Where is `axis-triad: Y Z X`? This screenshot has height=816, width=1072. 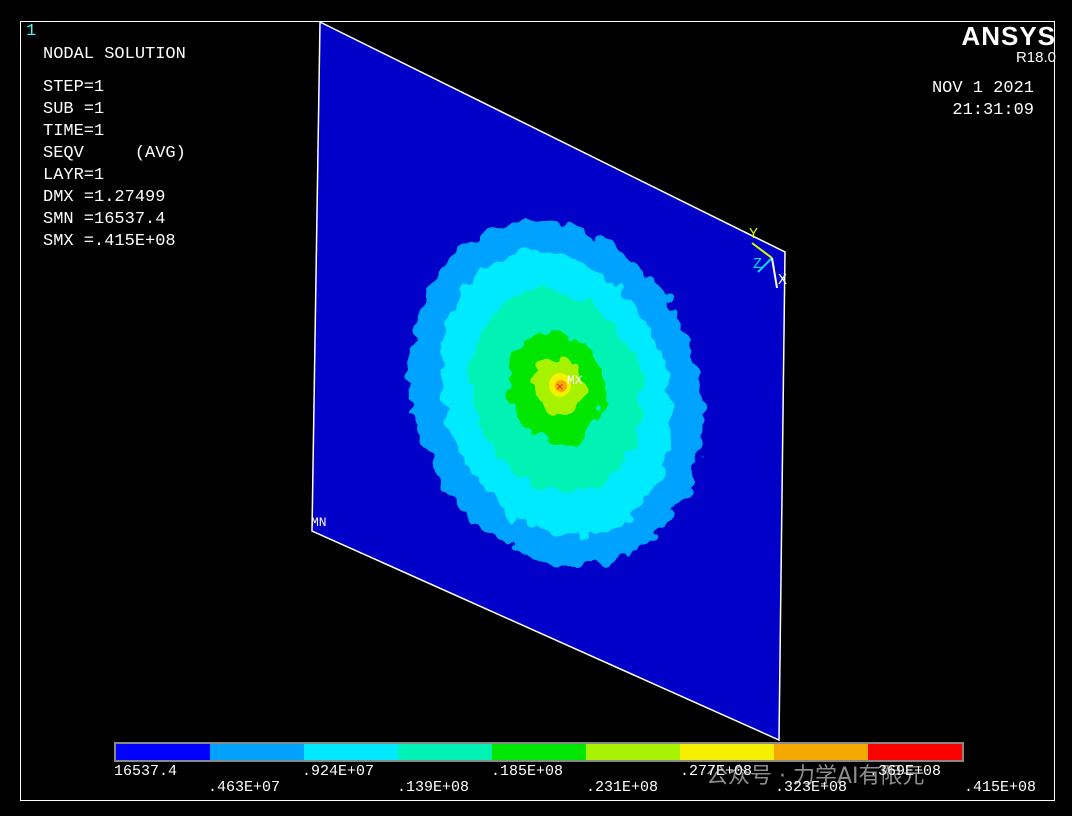
axis-triad: Y Z X is located at coordinates (768, 257).